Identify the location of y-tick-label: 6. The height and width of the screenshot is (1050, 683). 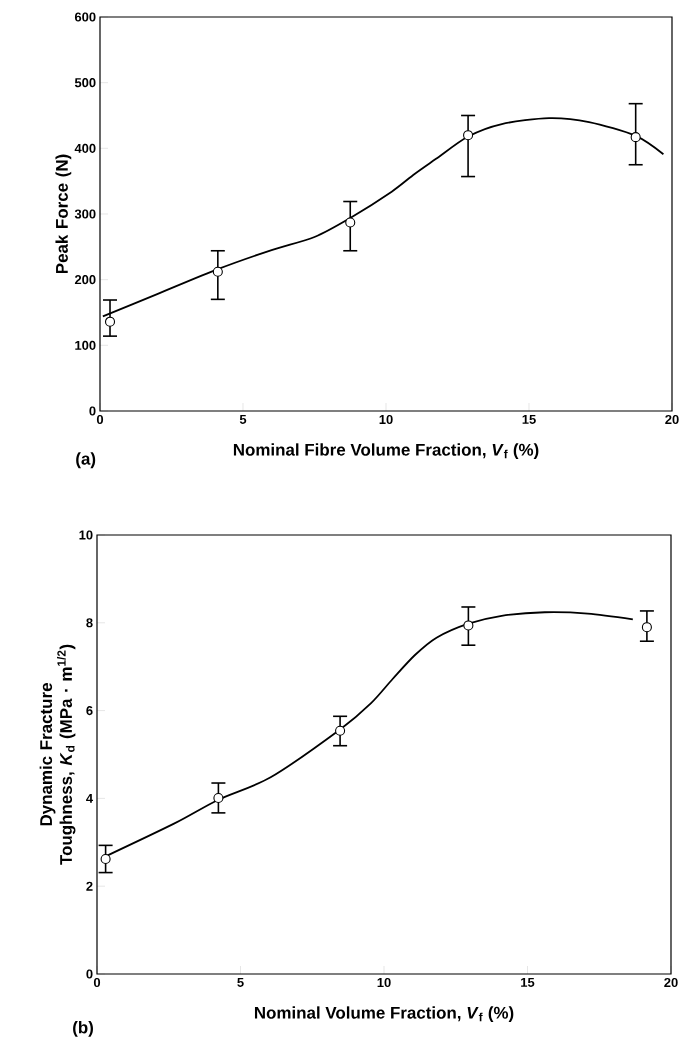
(89, 711).